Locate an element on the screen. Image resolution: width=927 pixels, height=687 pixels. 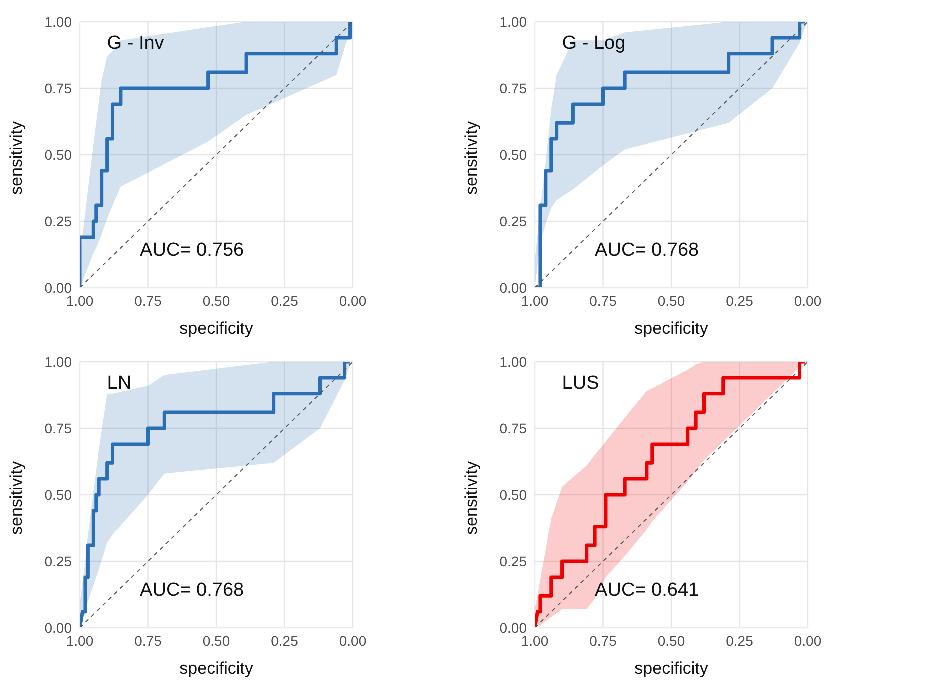
annotation: AUC= 0.756 is located at coordinates (192, 251).